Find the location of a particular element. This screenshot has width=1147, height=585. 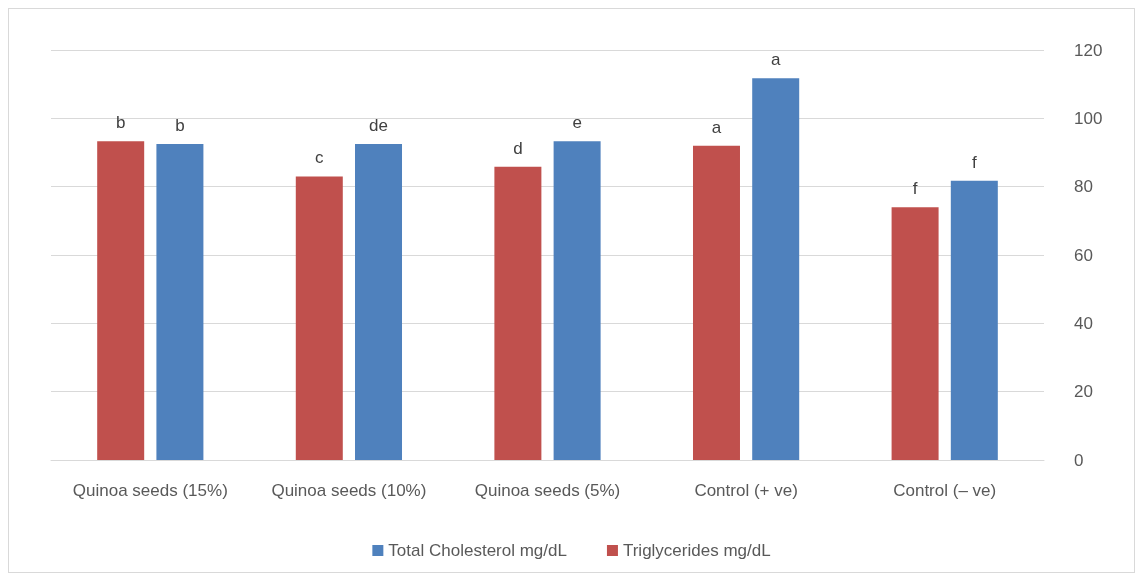

y-tick-label: 40 is located at coordinates (1083, 323).